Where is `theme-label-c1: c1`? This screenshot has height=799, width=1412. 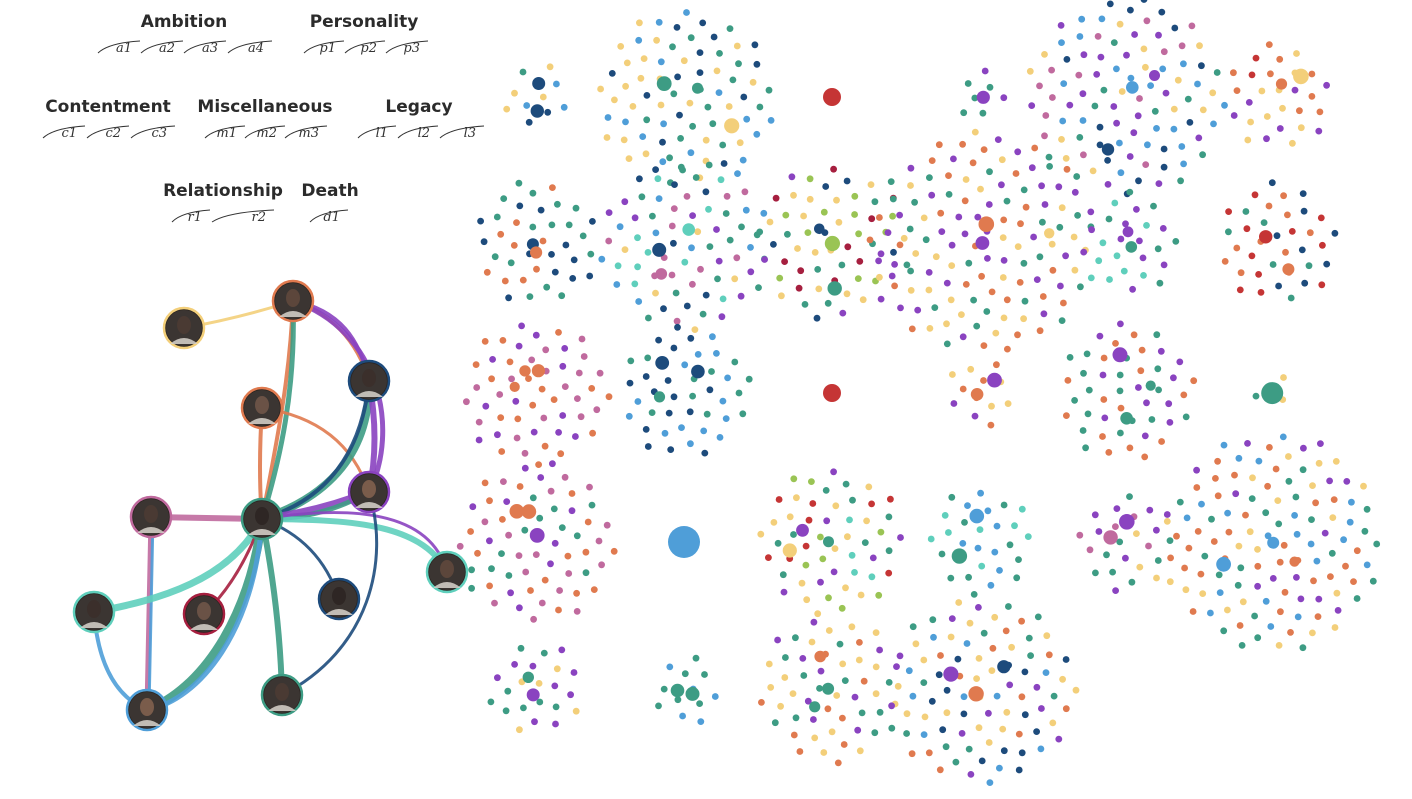 theme-label-c1: c1 is located at coordinates (69, 133).